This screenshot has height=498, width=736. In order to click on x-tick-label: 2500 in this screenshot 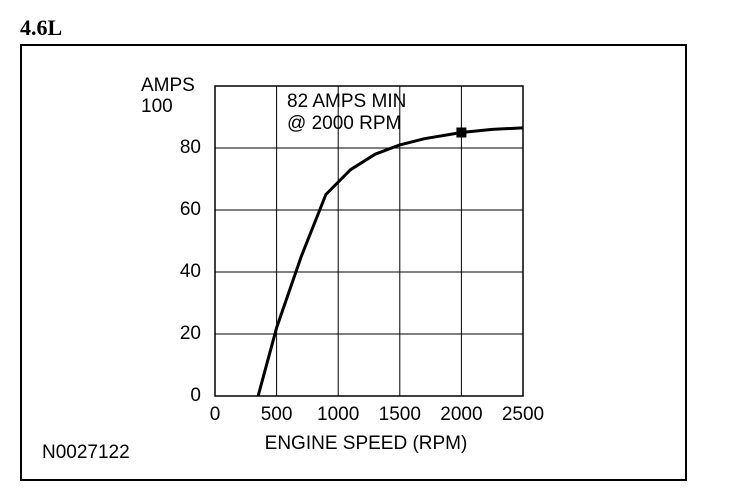, I will do `click(523, 414)`.